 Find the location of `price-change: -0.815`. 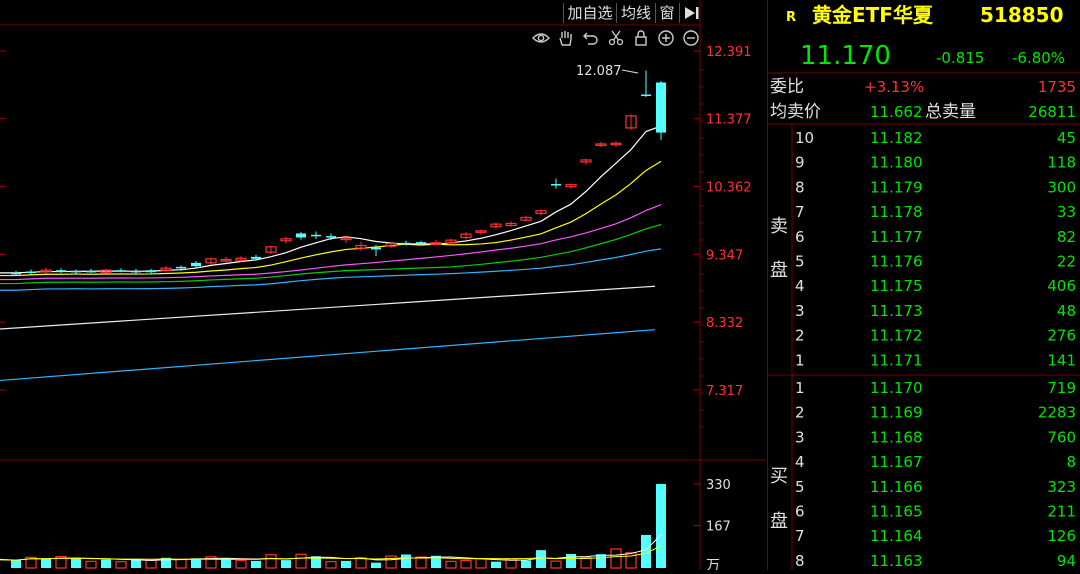

price-change: -0.815 is located at coordinates (960, 58).